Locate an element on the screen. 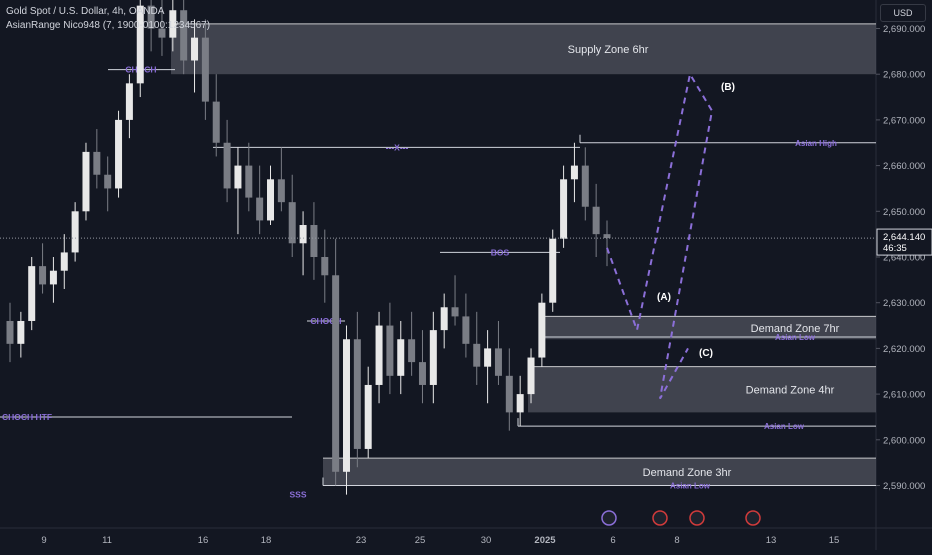 The height and width of the screenshot is (555, 932). zone-label: Demand Zone 7hr is located at coordinates (795, 329).